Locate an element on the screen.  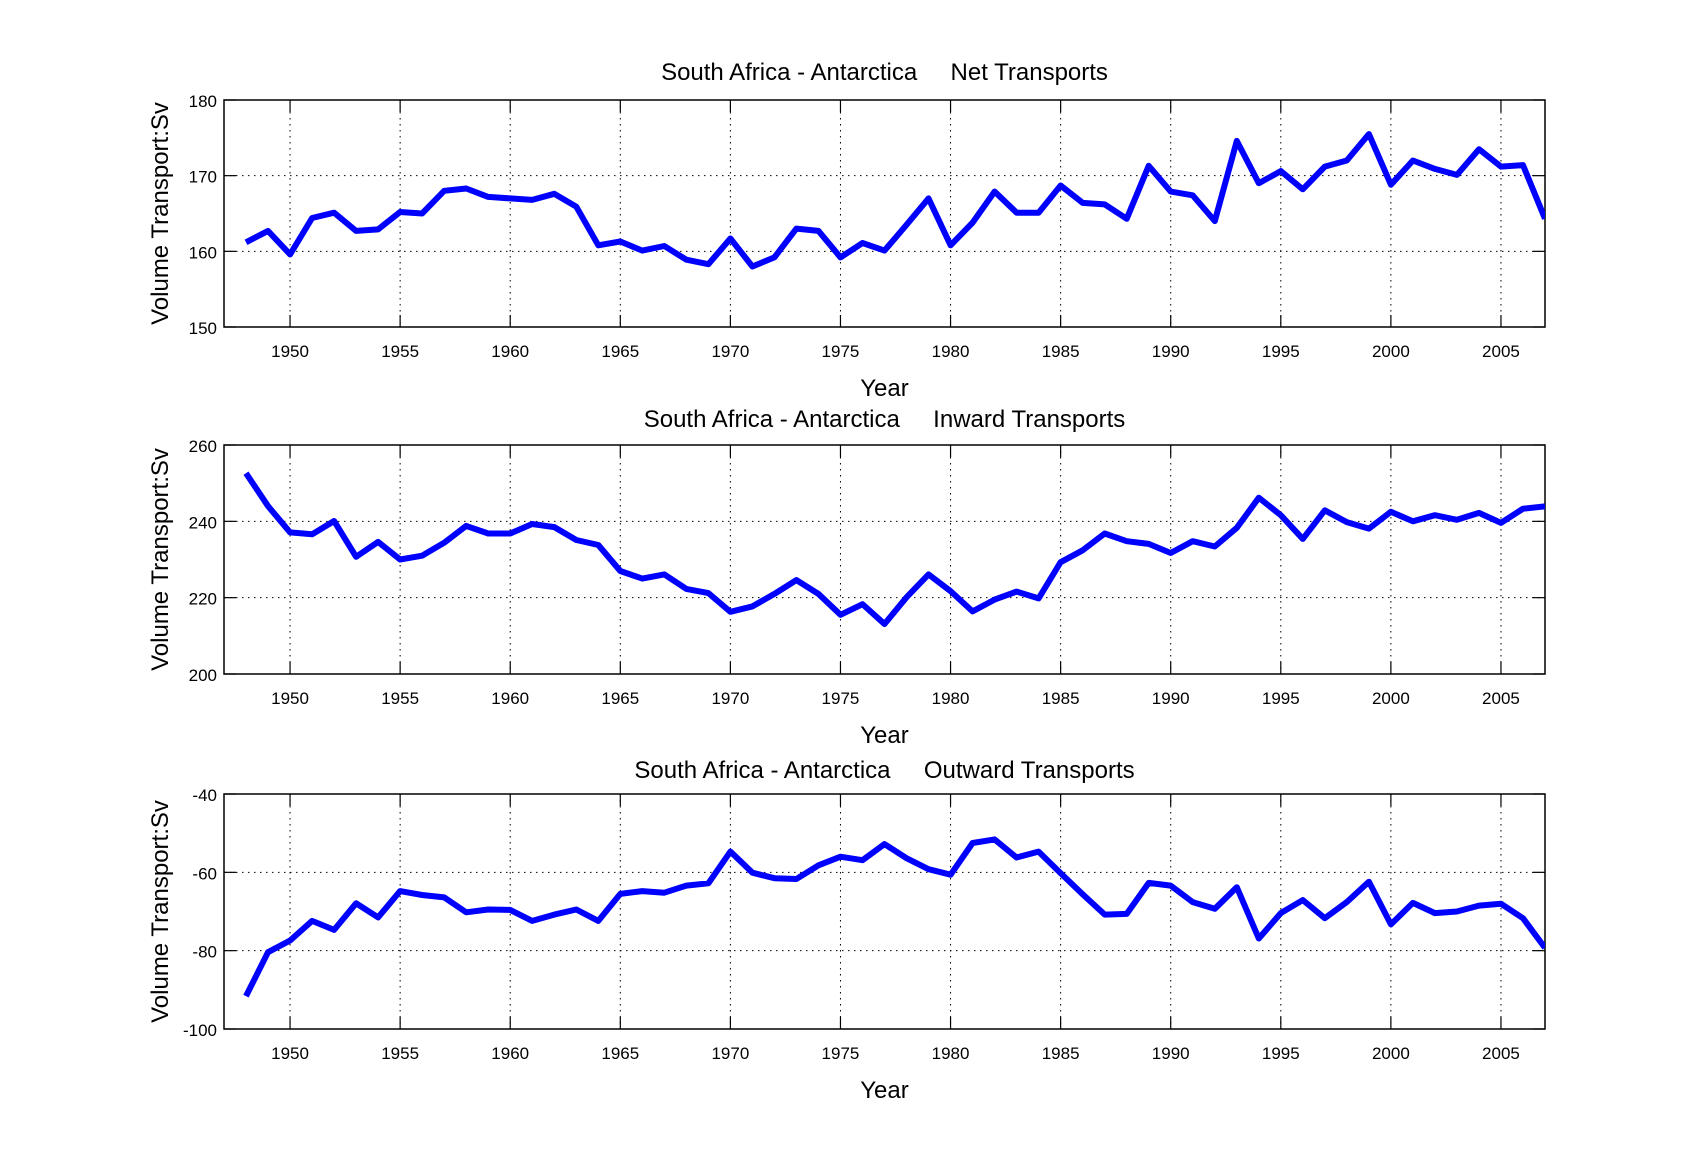
x-tick-label: 1975 is located at coordinates (841, 698).